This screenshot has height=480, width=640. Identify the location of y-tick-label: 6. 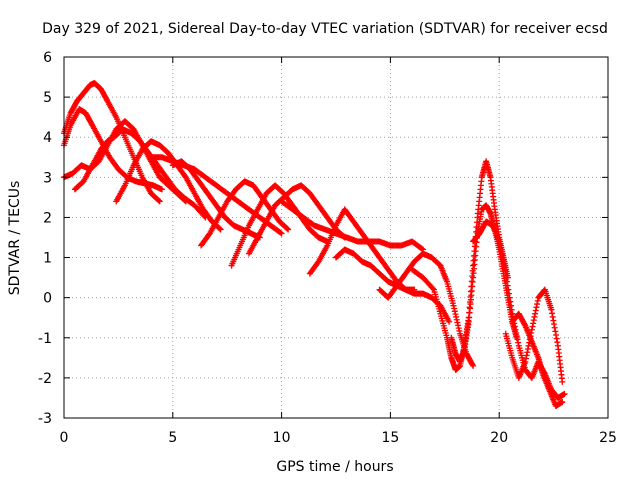
(47, 58).